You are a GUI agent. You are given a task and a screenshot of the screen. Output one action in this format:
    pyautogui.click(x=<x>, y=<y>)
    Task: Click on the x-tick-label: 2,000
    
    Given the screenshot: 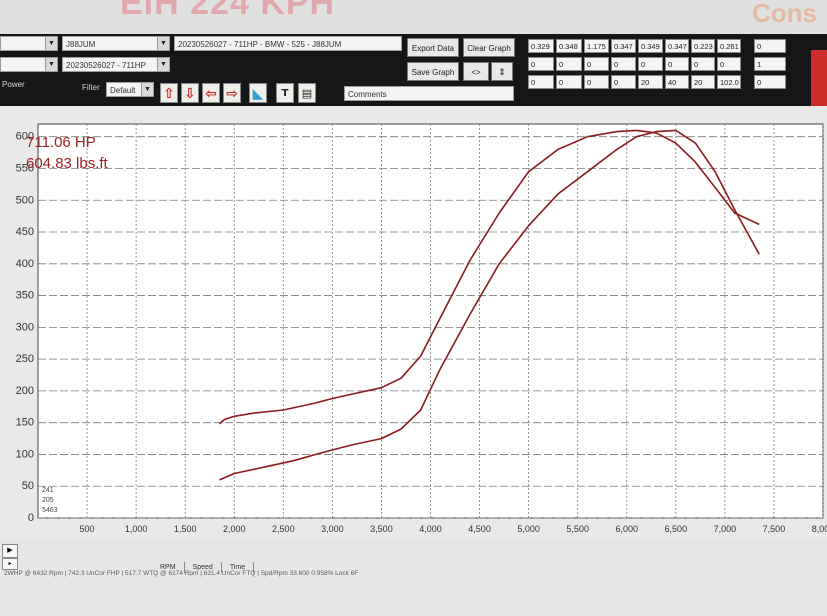 What is the action you would take?
    pyautogui.click(x=234, y=529)
    